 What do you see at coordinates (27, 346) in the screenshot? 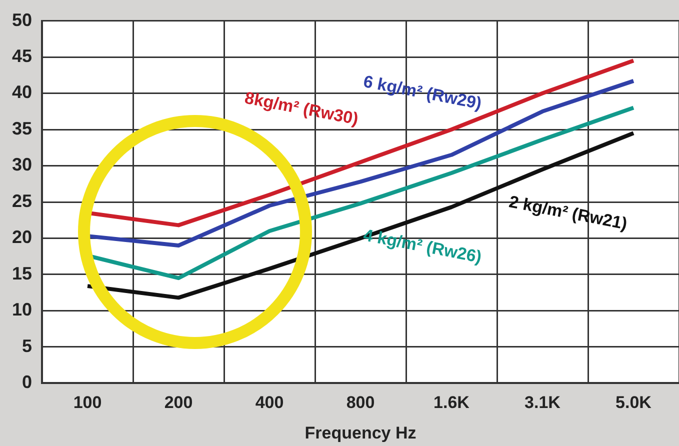
I see `y-tick-label: 5` at bounding box center [27, 346].